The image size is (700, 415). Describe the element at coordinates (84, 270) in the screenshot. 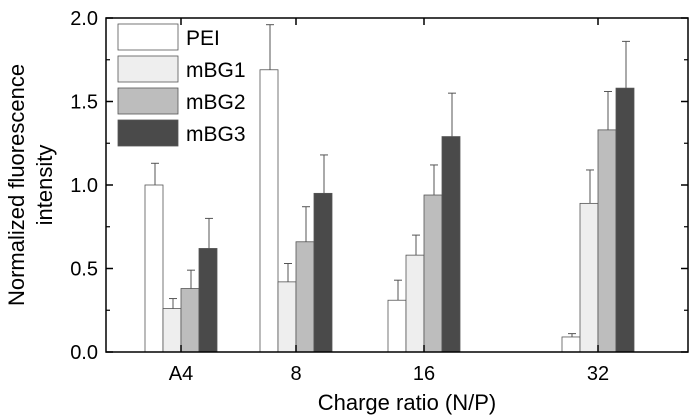

I see `y-tick-label: 0.5` at that location.